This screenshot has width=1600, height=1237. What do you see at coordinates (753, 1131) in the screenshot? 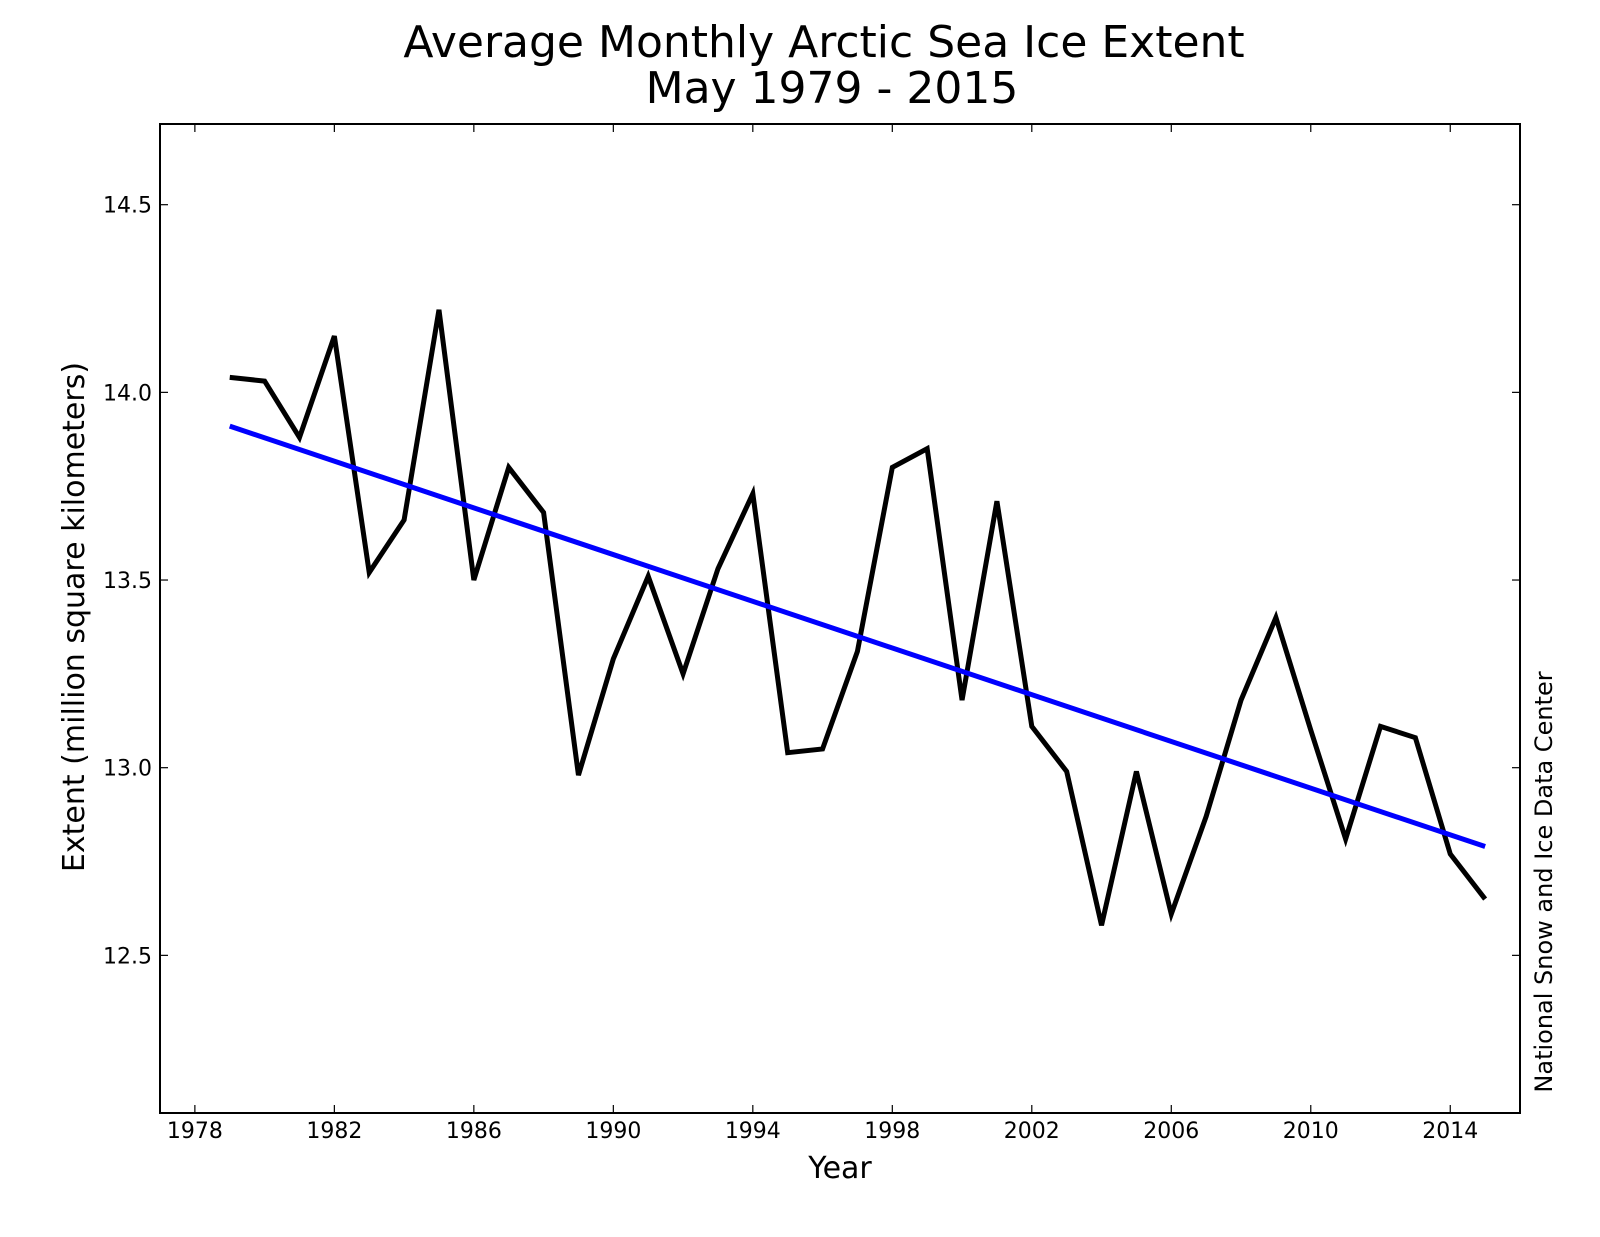
I see `x-tick-label: 1994` at bounding box center [753, 1131].